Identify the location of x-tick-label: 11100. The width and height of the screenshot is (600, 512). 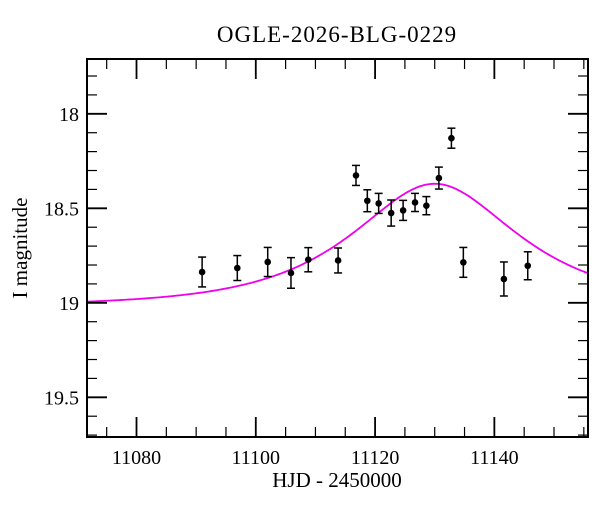
(256, 458).